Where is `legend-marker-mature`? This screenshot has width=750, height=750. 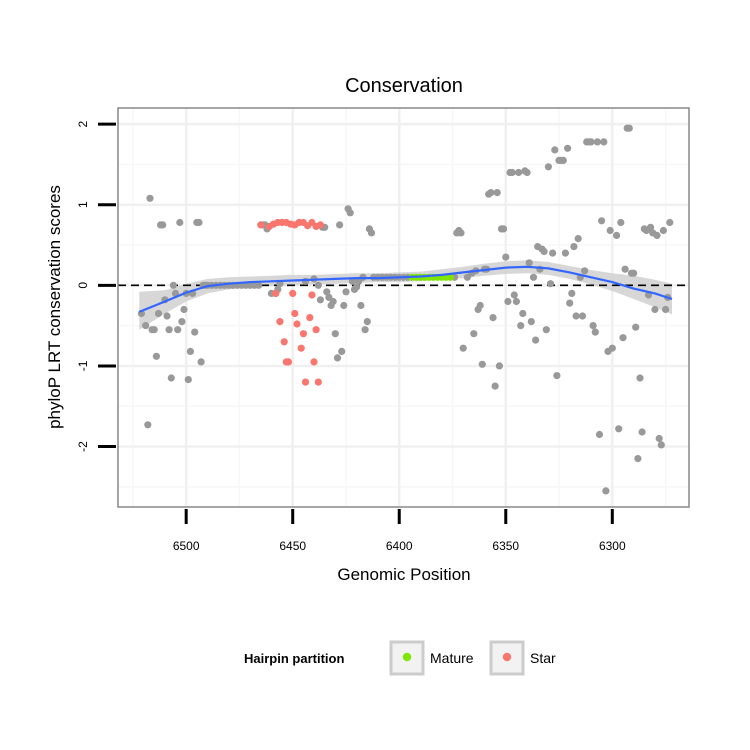 legend-marker-mature is located at coordinates (407, 657).